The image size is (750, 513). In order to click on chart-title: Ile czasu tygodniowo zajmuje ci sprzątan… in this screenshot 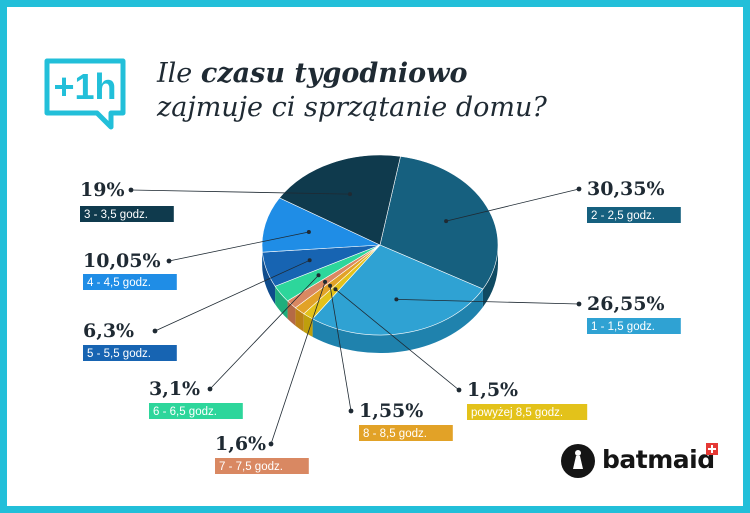, I will do `click(352, 91)`.